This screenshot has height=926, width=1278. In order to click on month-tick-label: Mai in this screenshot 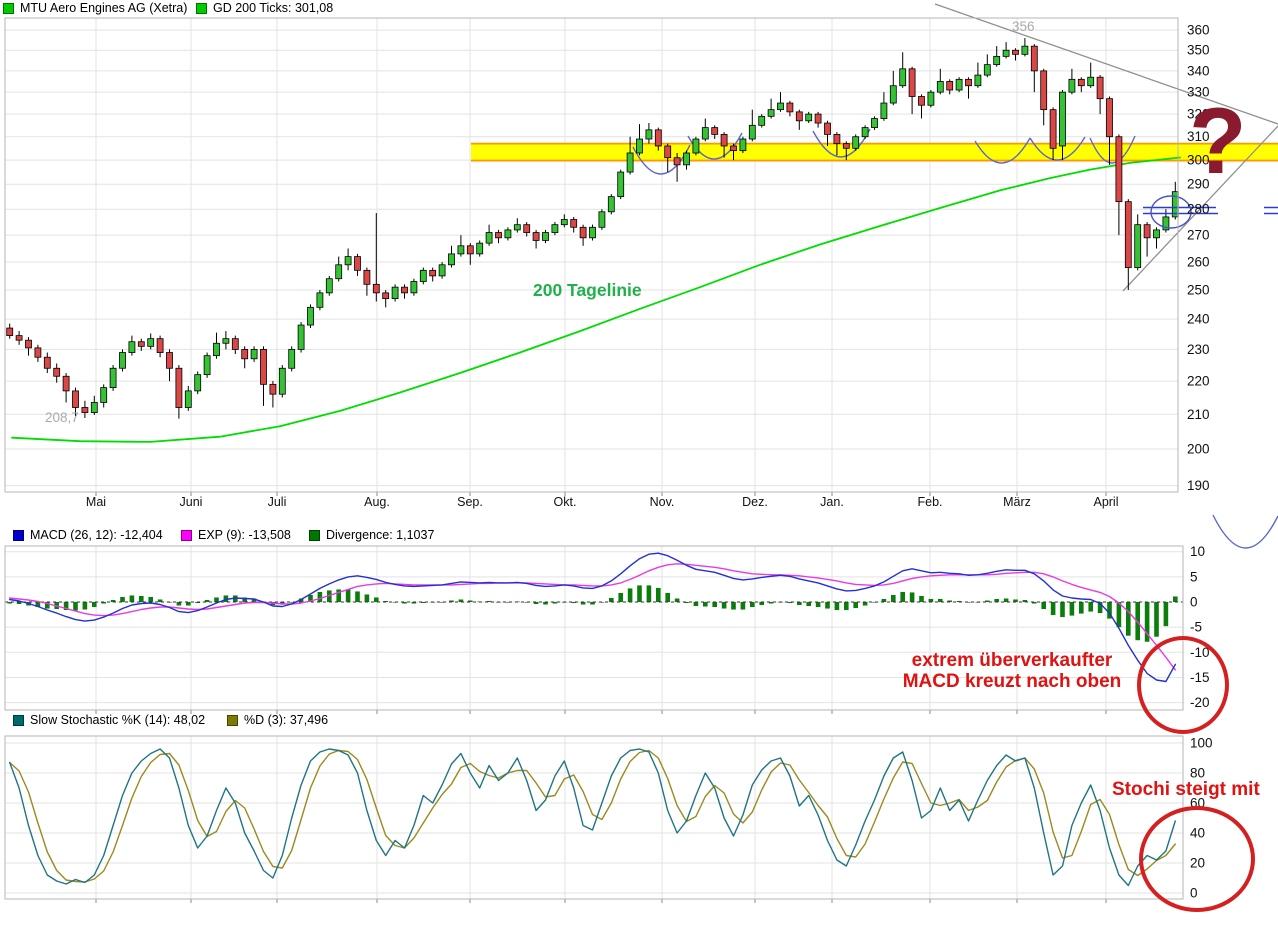, I will do `click(96, 502)`.